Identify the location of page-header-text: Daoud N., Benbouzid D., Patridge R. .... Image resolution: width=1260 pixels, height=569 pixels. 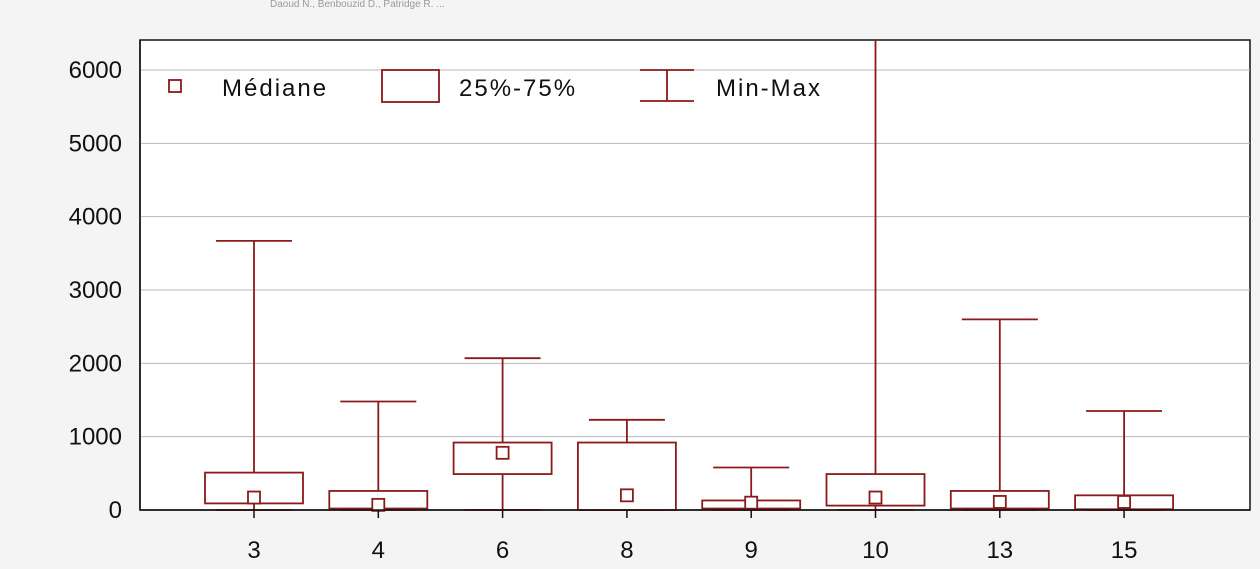
(357, 5).